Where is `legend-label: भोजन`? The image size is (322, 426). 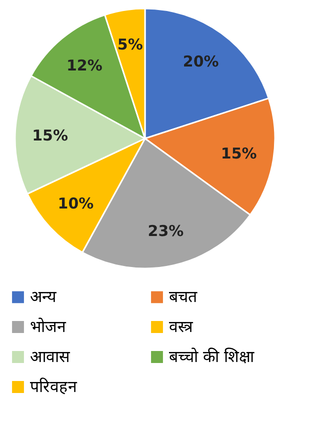
legend-label: भोजन is located at coordinates (48, 326).